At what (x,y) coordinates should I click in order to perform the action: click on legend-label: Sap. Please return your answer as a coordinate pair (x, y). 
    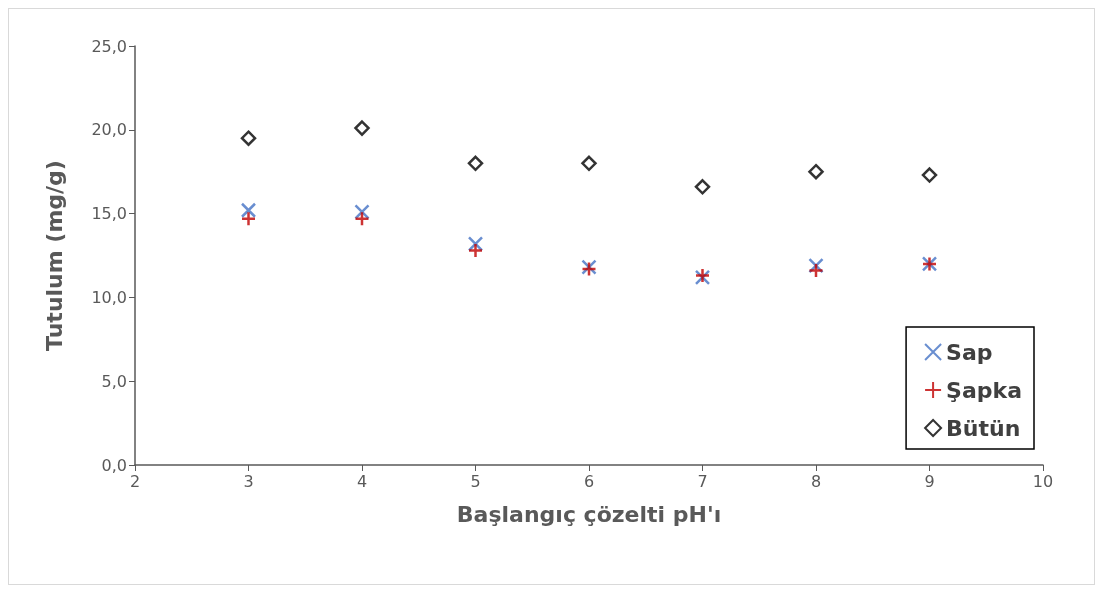
    Looking at the image, I should click on (969, 352).